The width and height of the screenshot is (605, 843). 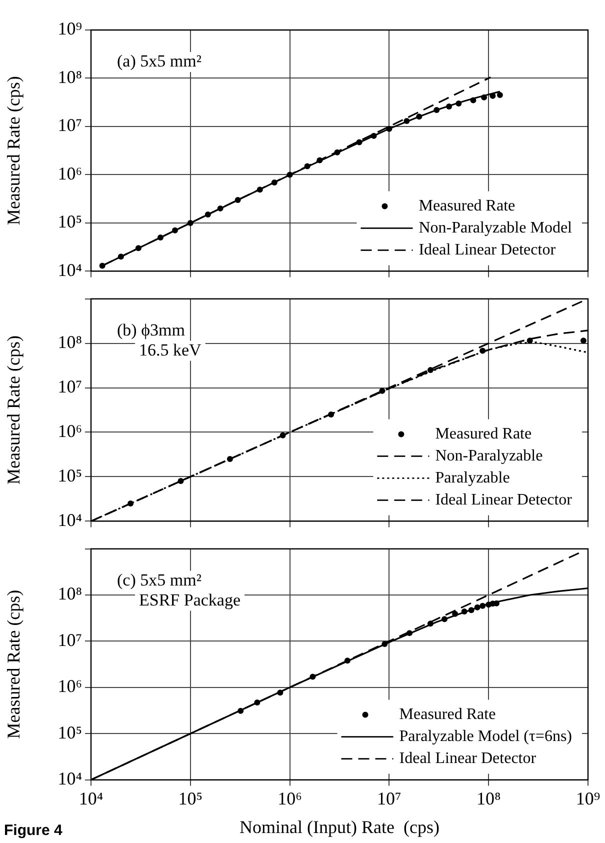 I want to click on annotation: 16.5 keV, so click(x=170, y=350).